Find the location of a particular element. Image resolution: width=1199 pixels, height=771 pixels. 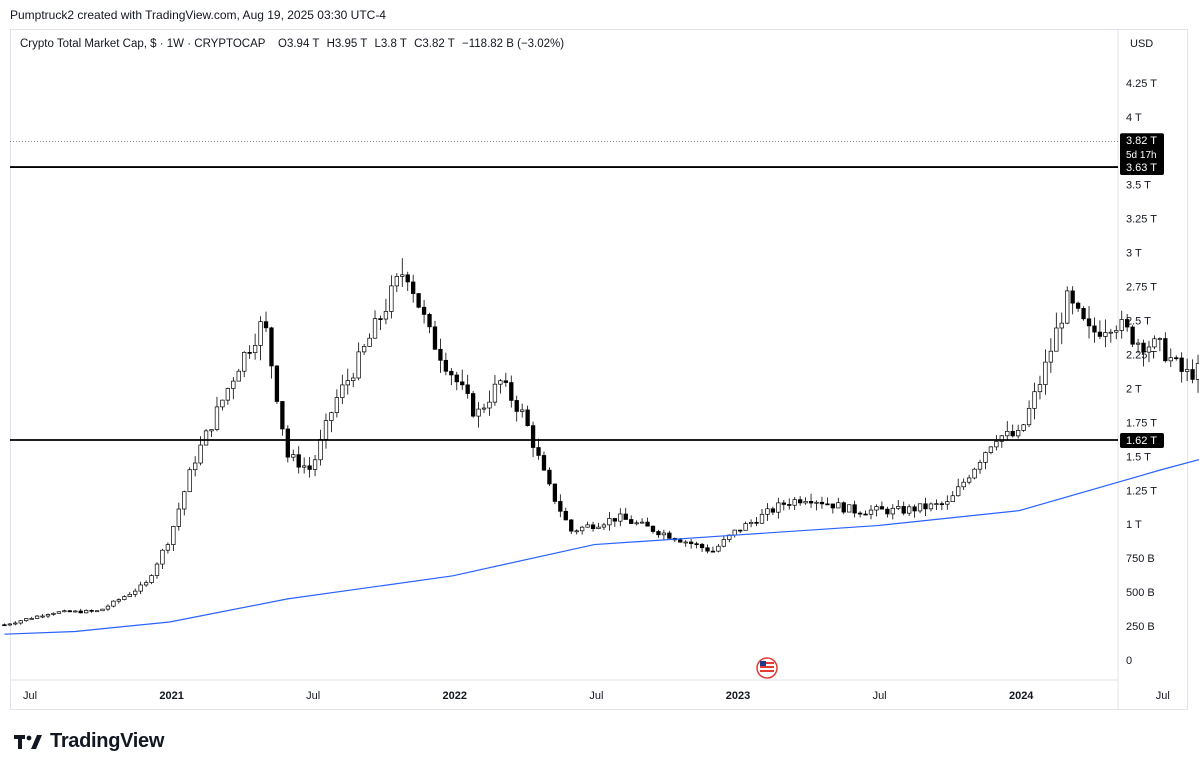

last-price-label: 3.82 T is located at coordinates (1141, 141).